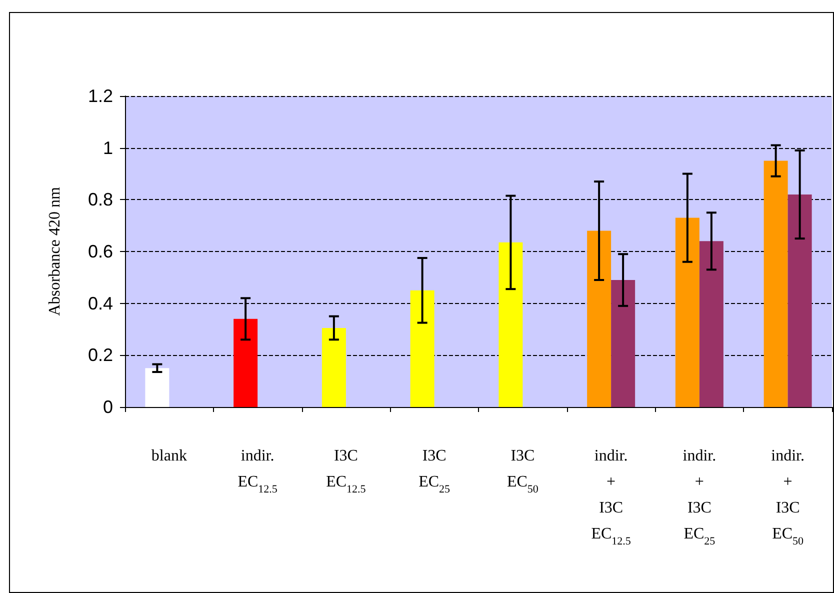 This screenshot has height=593, width=834. I want to click on x-tick-label: blank, so click(169, 456).